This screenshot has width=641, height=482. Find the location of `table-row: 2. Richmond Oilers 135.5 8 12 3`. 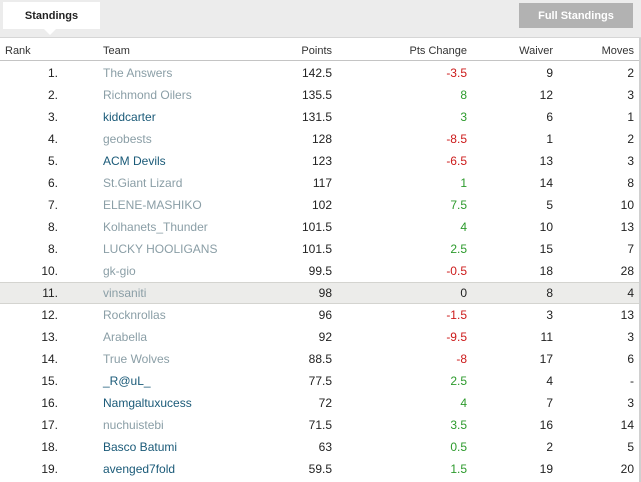

table-row: 2. Richmond Oilers 135.5 8 12 3 is located at coordinates (320, 95).